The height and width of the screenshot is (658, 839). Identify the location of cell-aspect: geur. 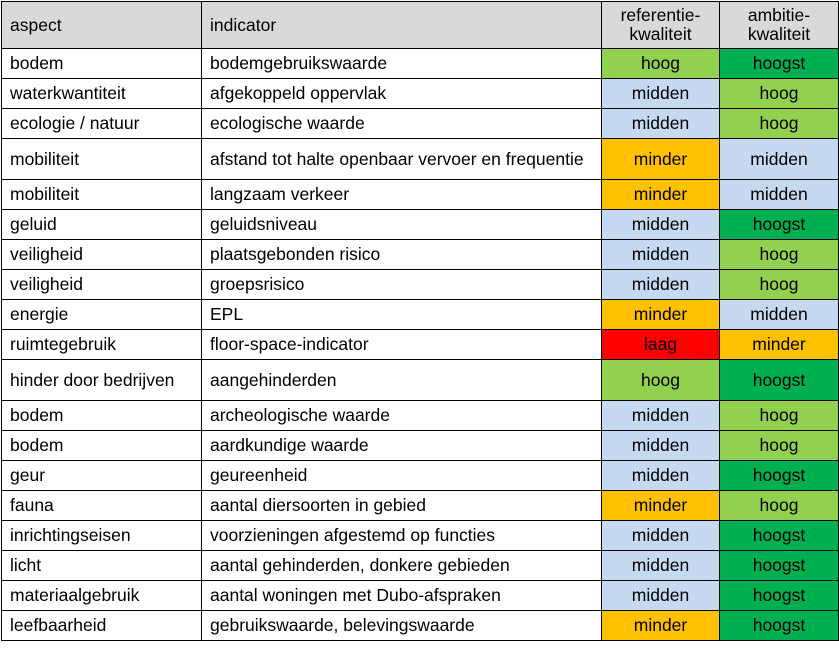
(101, 475).